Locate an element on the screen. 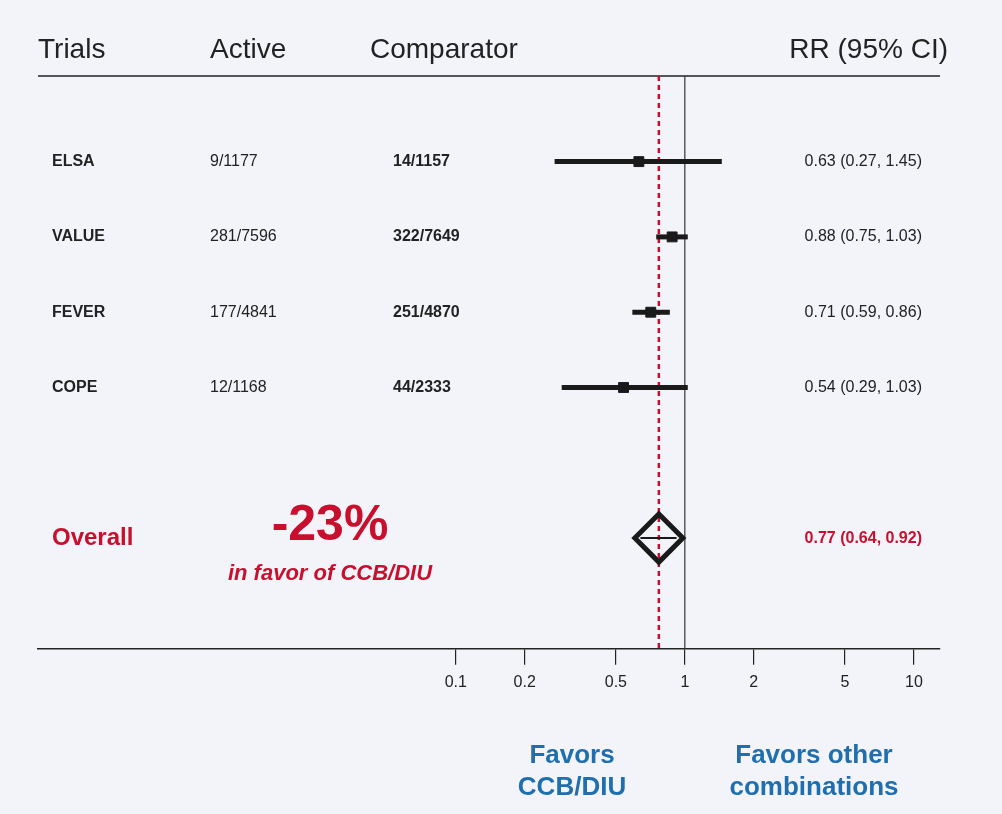  text: Favors CCB/DIU is located at coordinates (572, 770).